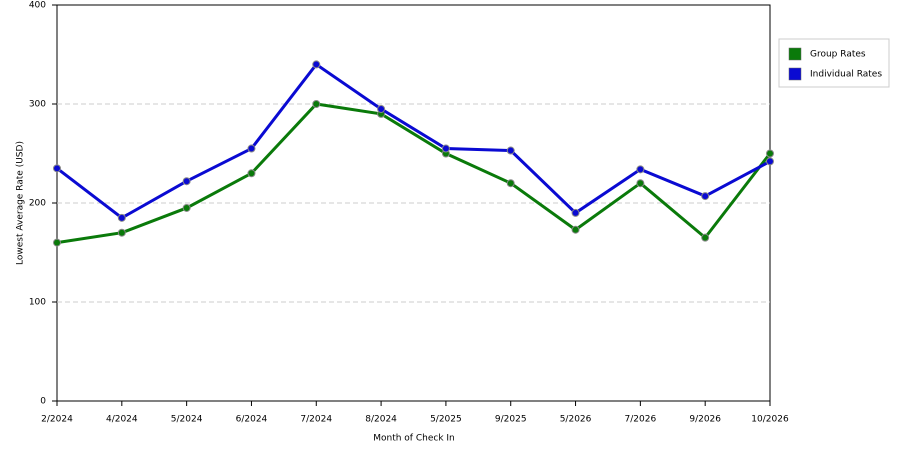 The width and height of the screenshot is (900, 450). What do you see at coordinates (770, 420) in the screenshot?
I see `x-tick-label: 10/2026` at bounding box center [770, 420].